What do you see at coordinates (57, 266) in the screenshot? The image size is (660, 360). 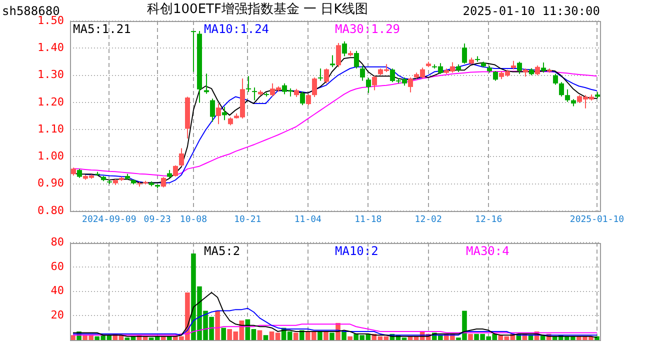 I see `y-tick-label: 60` at bounding box center [57, 266].